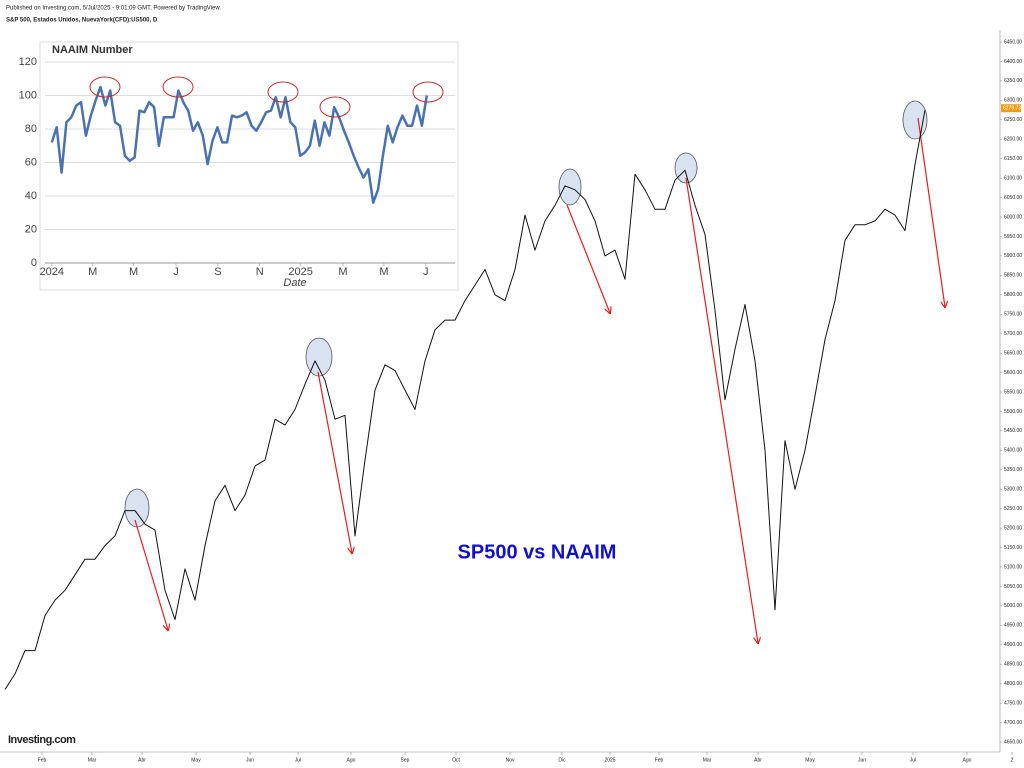 This screenshot has height=768, width=1024. I want to click on y-tick-label: 80, so click(31, 129).